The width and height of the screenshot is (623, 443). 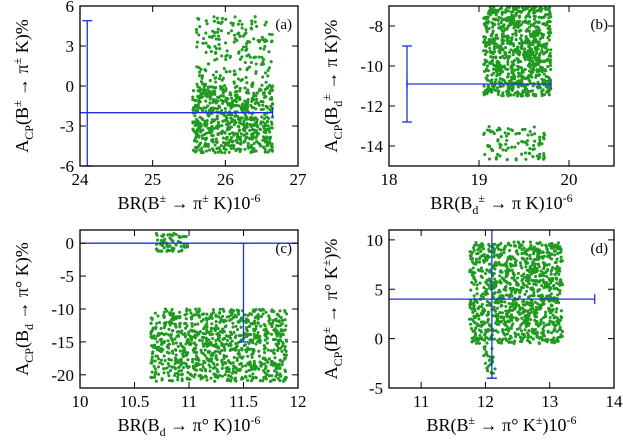 I want to click on y-tick-label: 5, so click(x=379, y=289).